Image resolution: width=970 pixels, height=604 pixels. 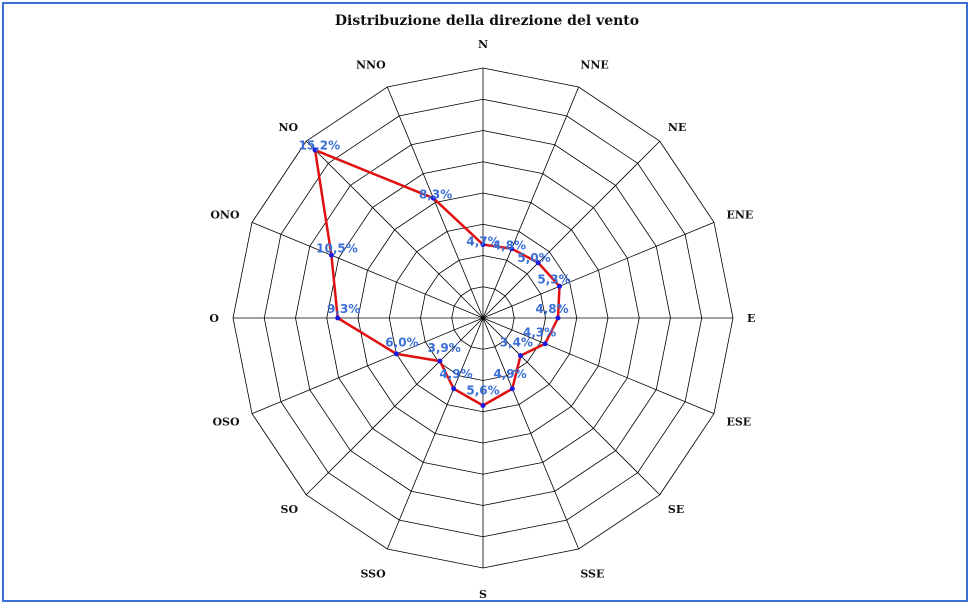 What do you see at coordinates (751, 318) in the screenshot?
I see `direction-label-e: E` at bounding box center [751, 318].